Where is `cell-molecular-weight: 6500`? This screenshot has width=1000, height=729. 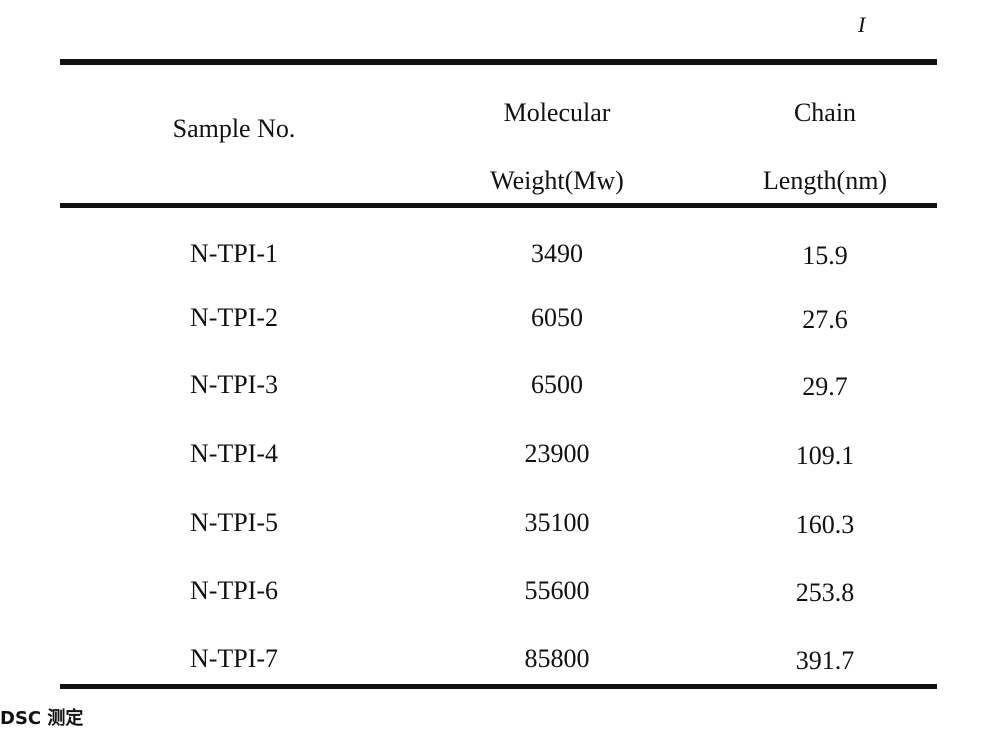 cell-molecular-weight: 6500 is located at coordinates (557, 384).